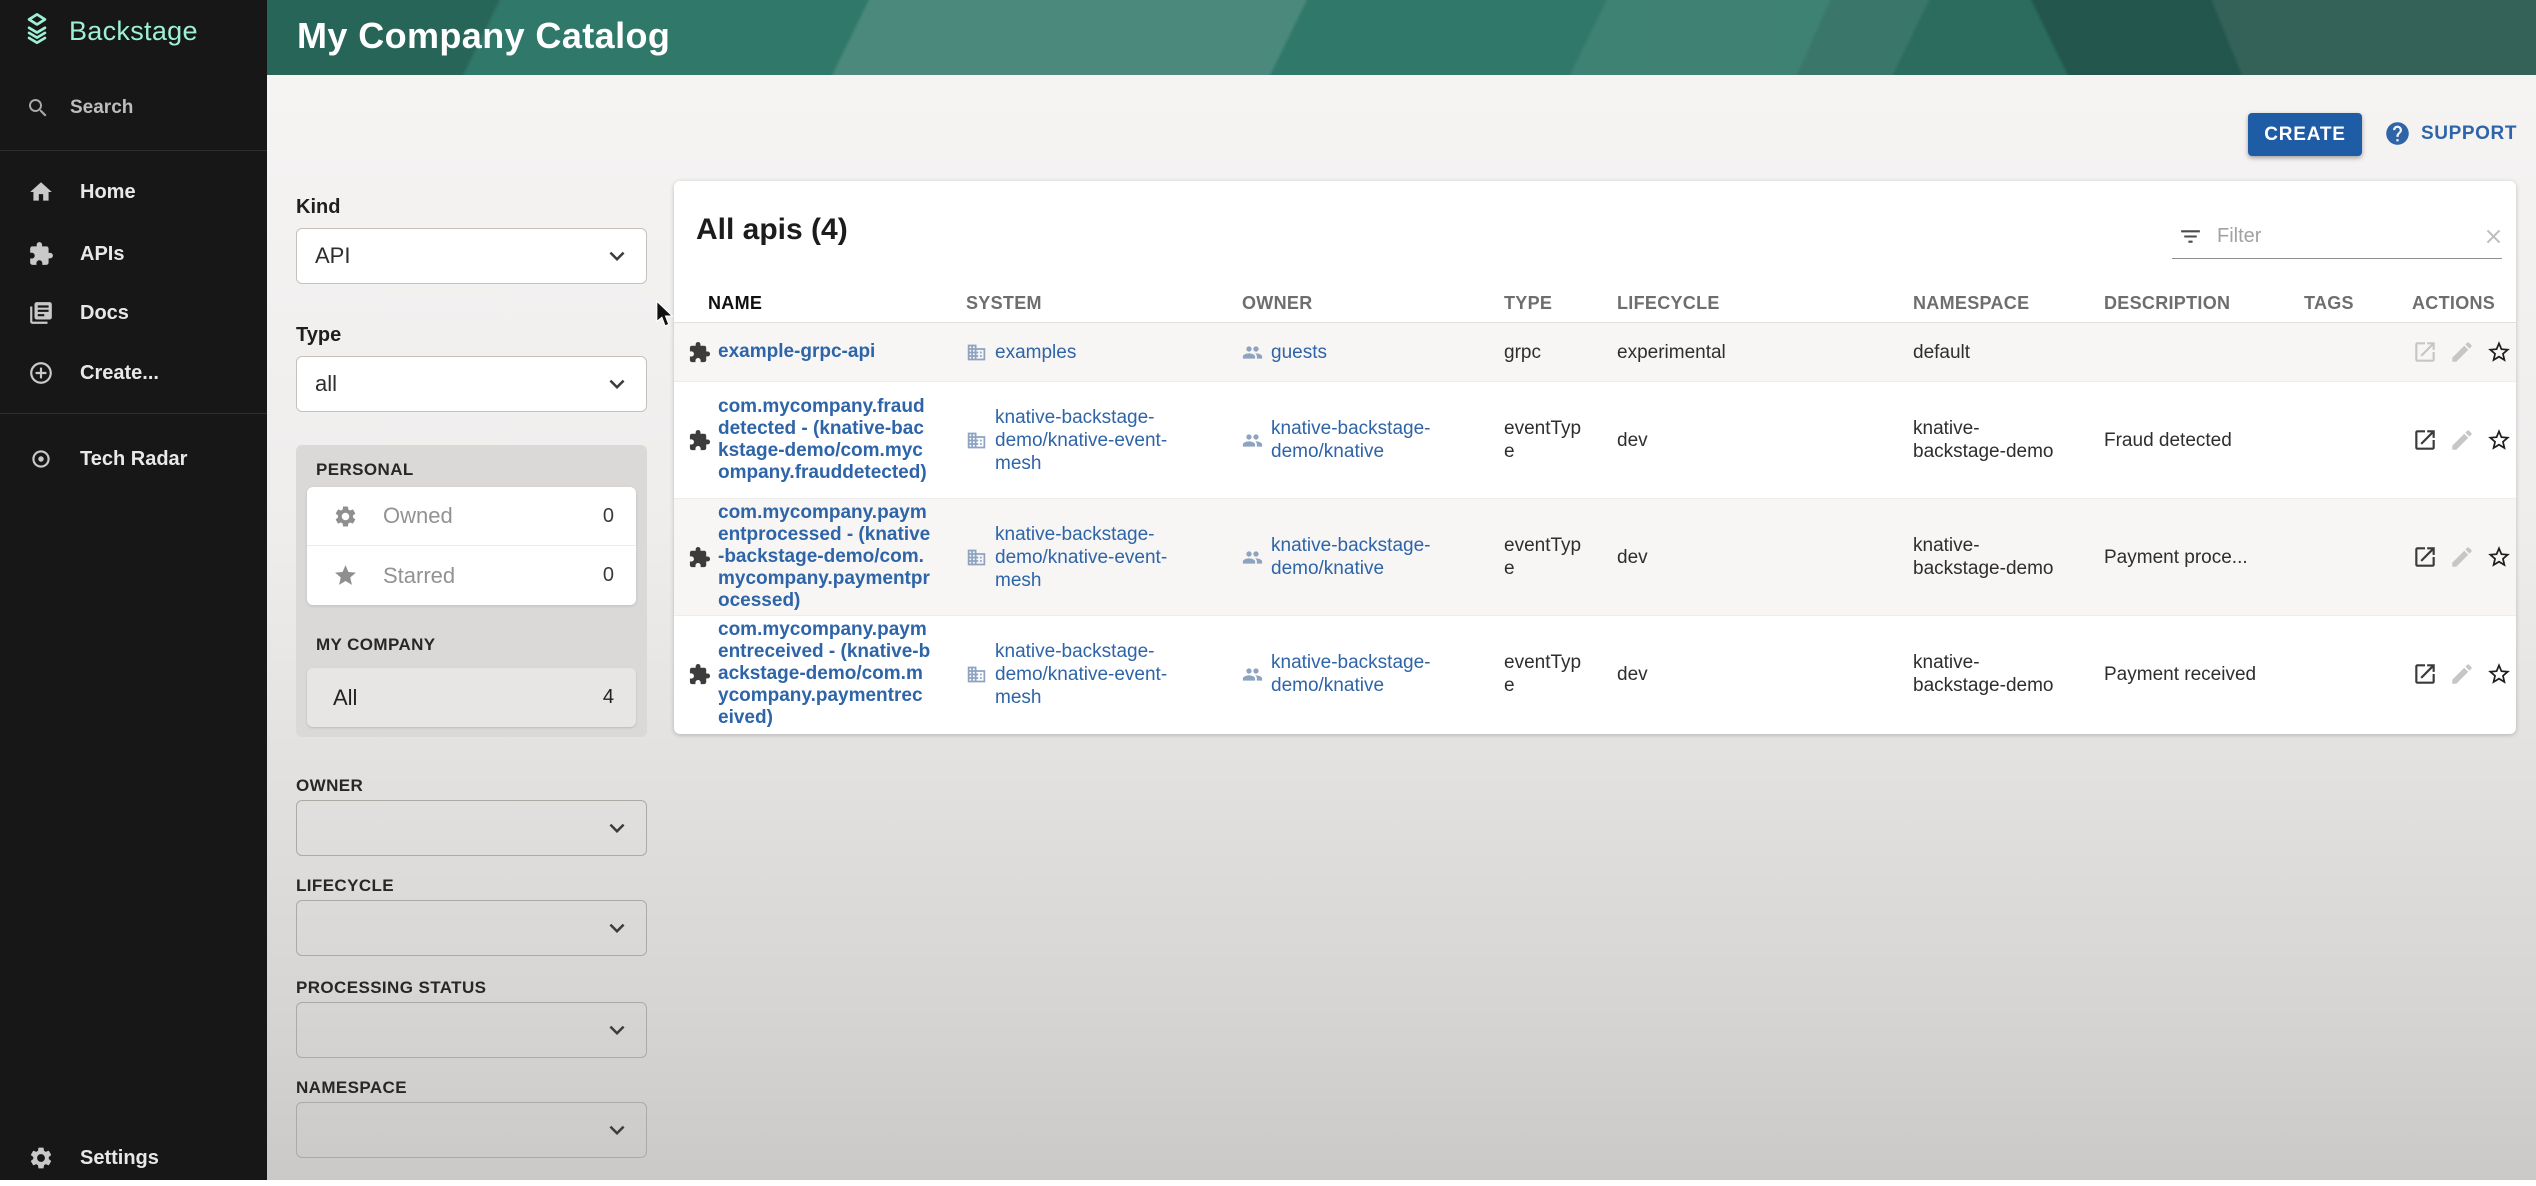 The width and height of the screenshot is (2536, 1186). What do you see at coordinates (471, 1030) in the screenshot?
I see `processing-status-select` at bounding box center [471, 1030].